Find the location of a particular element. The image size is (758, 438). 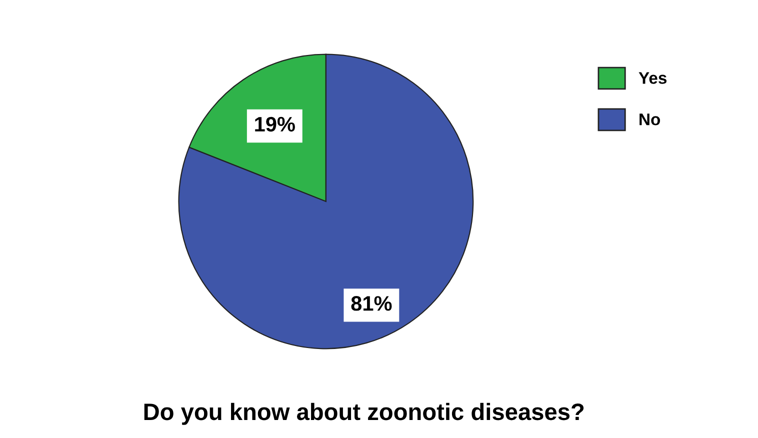

legend-label: Yes is located at coordinates (652, 78).